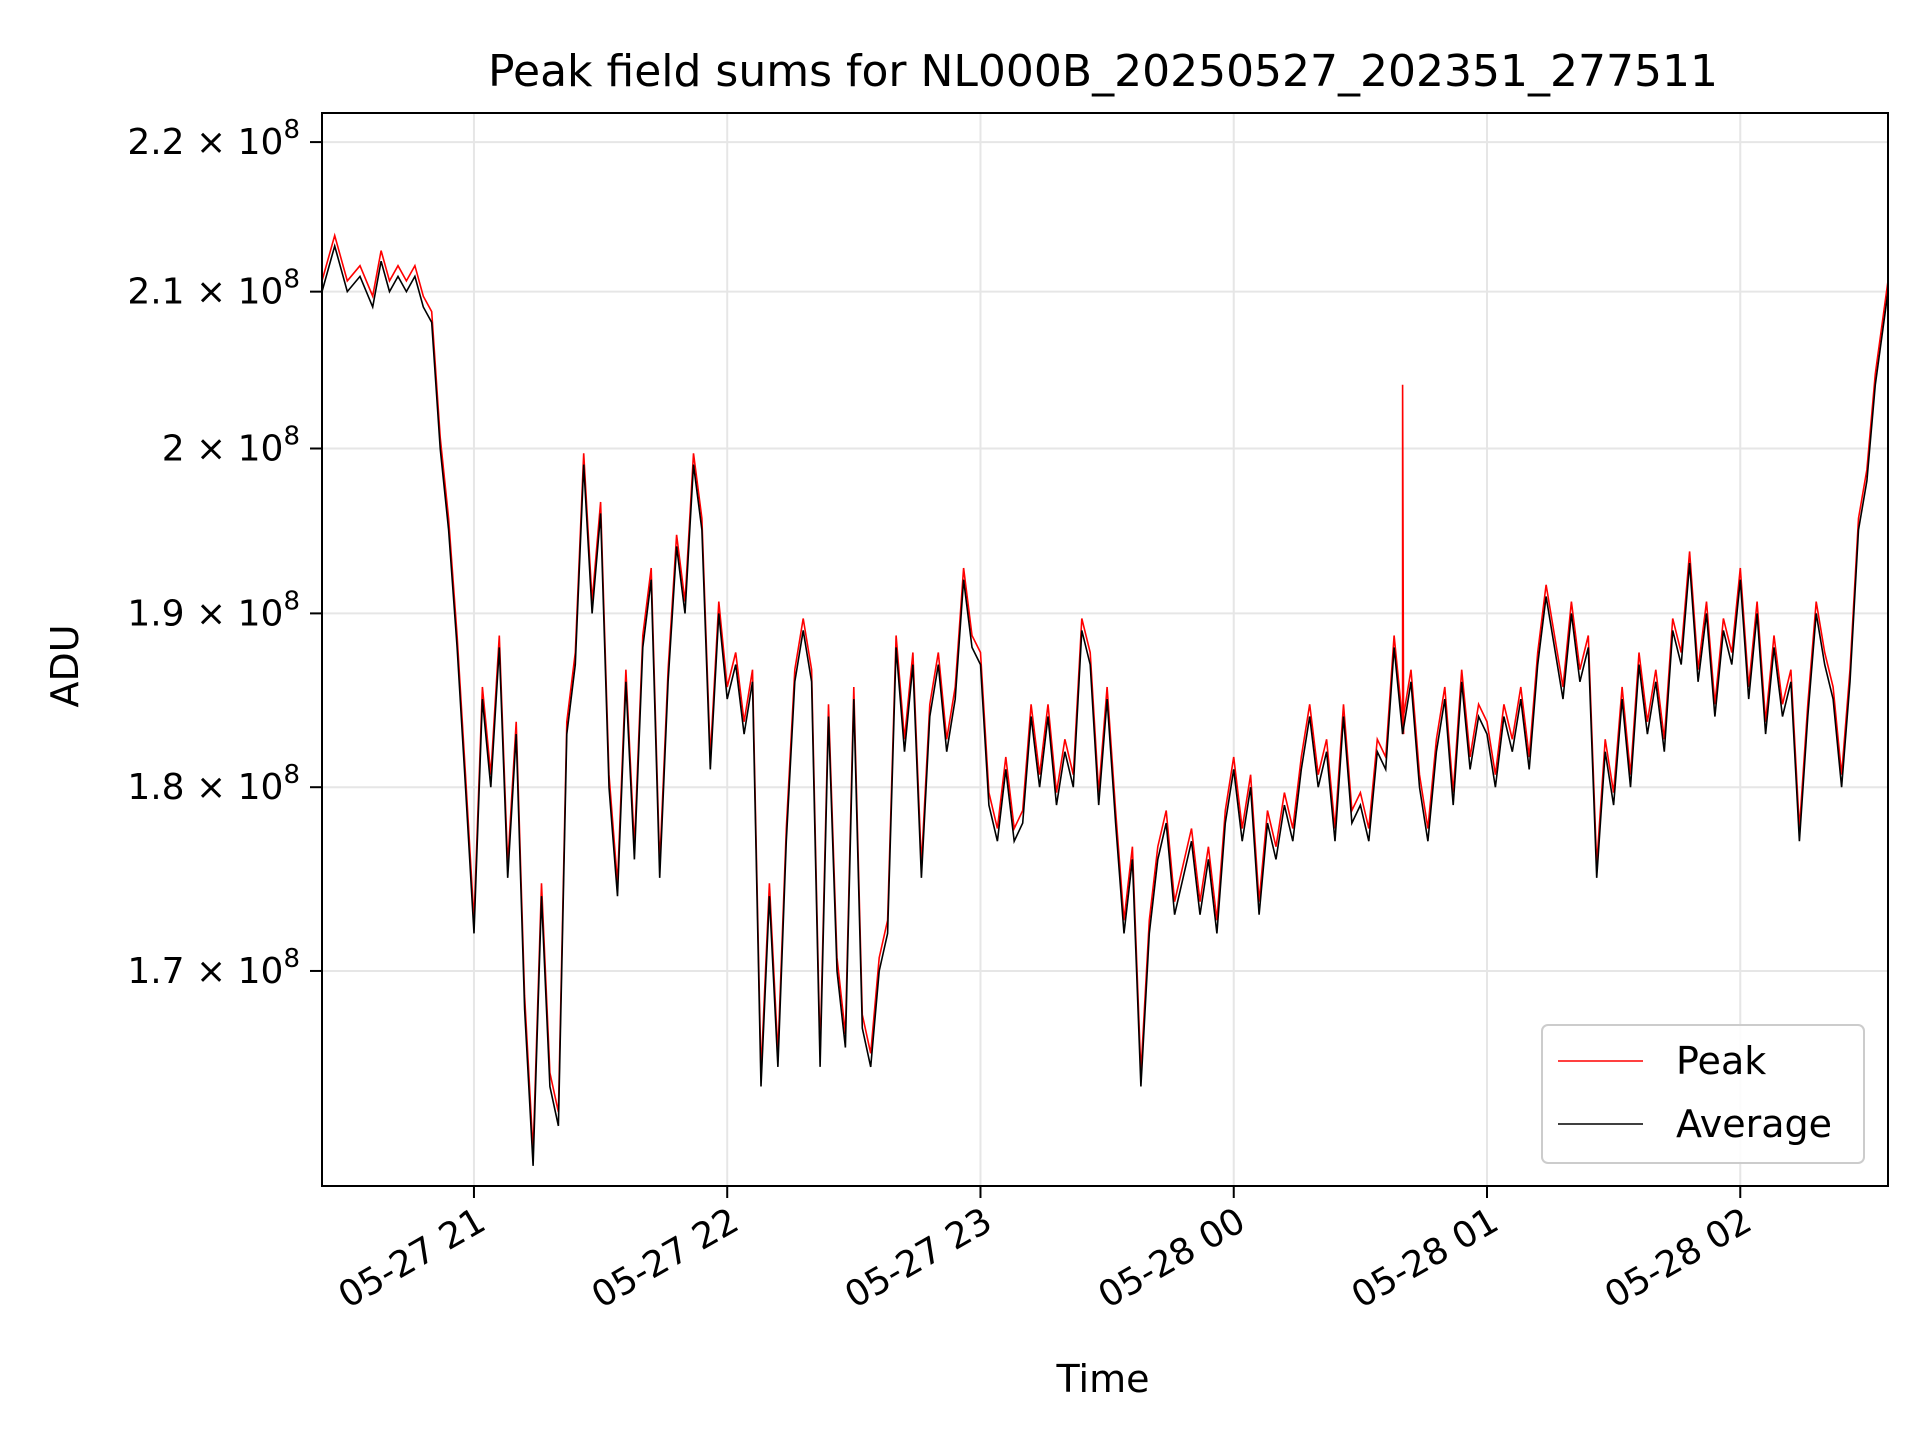 Image resolution: width=1920 pixels, height=1440 pixels. I want to click on y-tick-label: 1.8 × 108, so click(213, 784).